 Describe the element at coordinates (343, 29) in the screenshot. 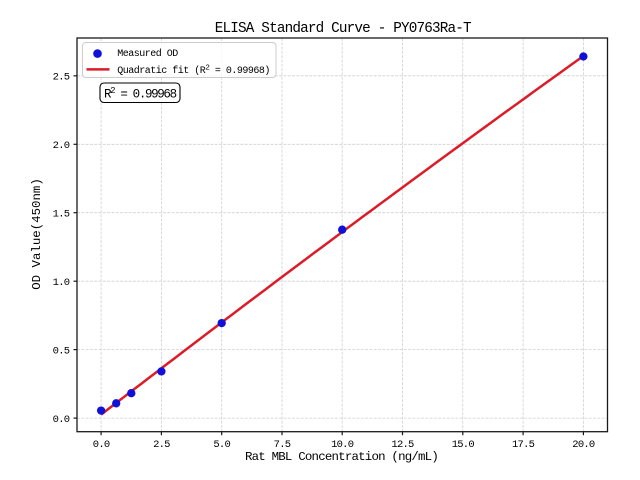

I see `svg-text:ELISA Standard Curve - PY0763R: ELISA Standard Curve - PY0763Ra-T` at that location.